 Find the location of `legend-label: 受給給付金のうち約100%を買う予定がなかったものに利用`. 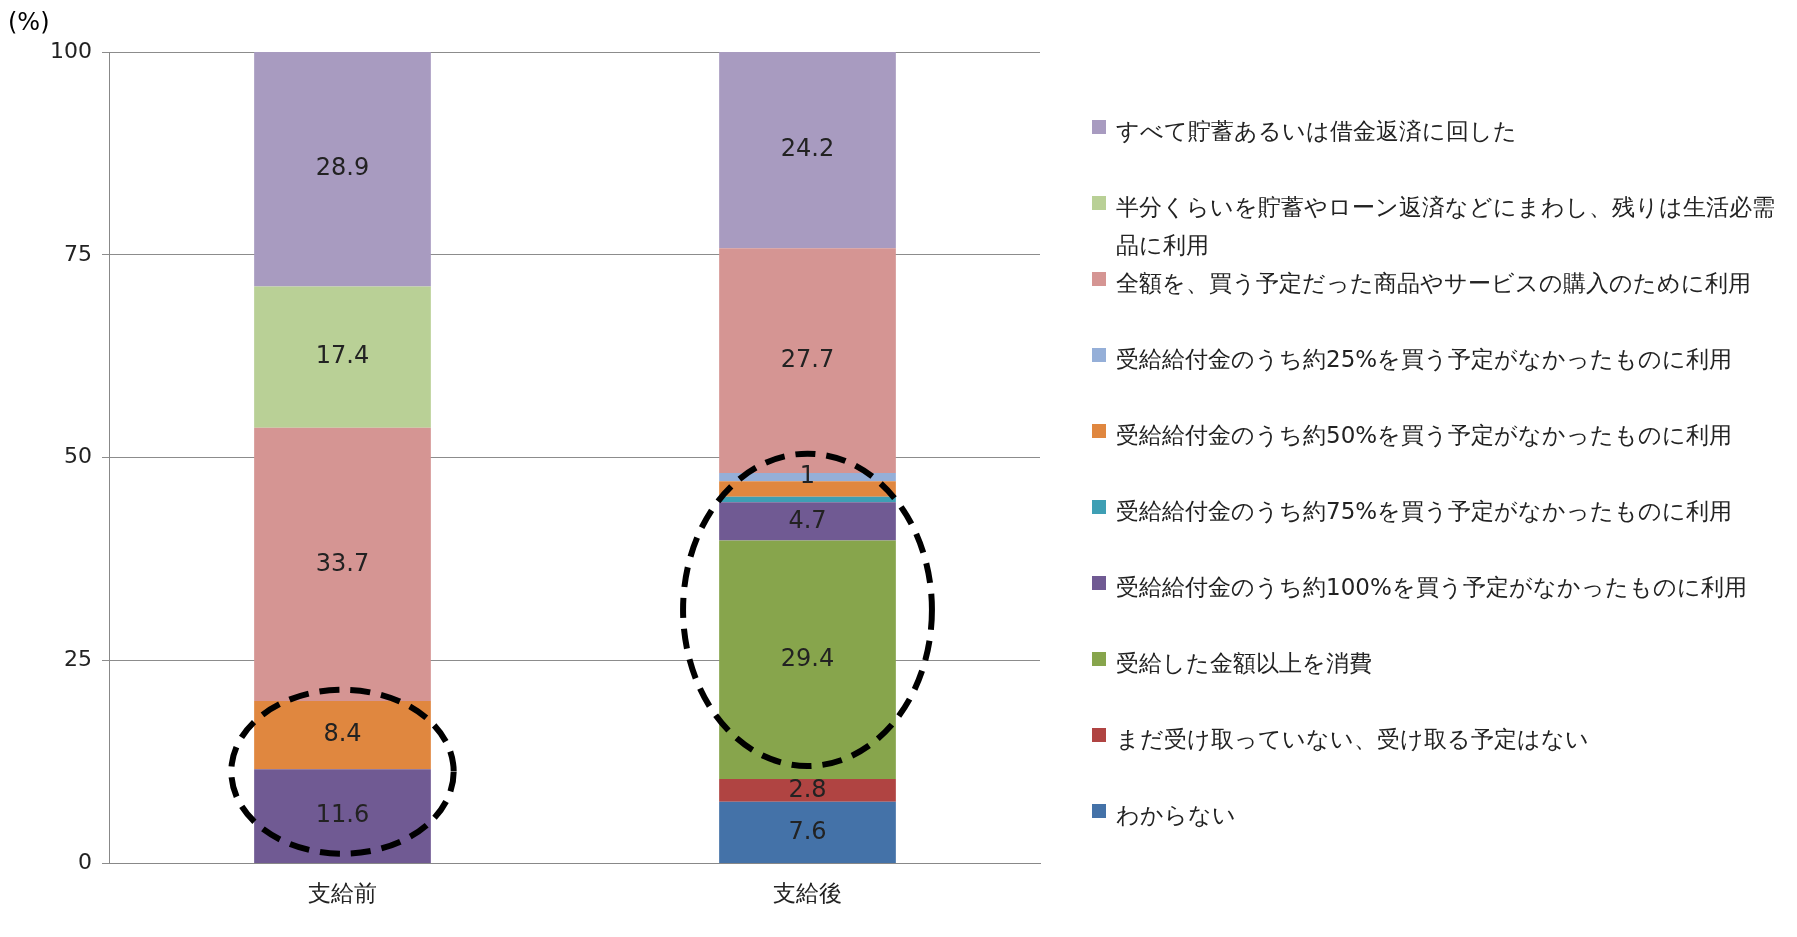

legend-label: 受給給付金のうち約100%を買う予定がなかったものに利用 is located at coordinates (1431, 587).